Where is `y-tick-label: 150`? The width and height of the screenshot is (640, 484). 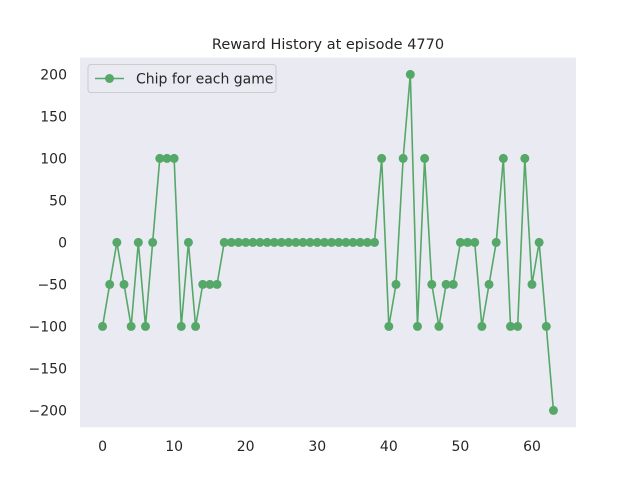
y-tick-label: 150 is located at coordinates (53, 117).